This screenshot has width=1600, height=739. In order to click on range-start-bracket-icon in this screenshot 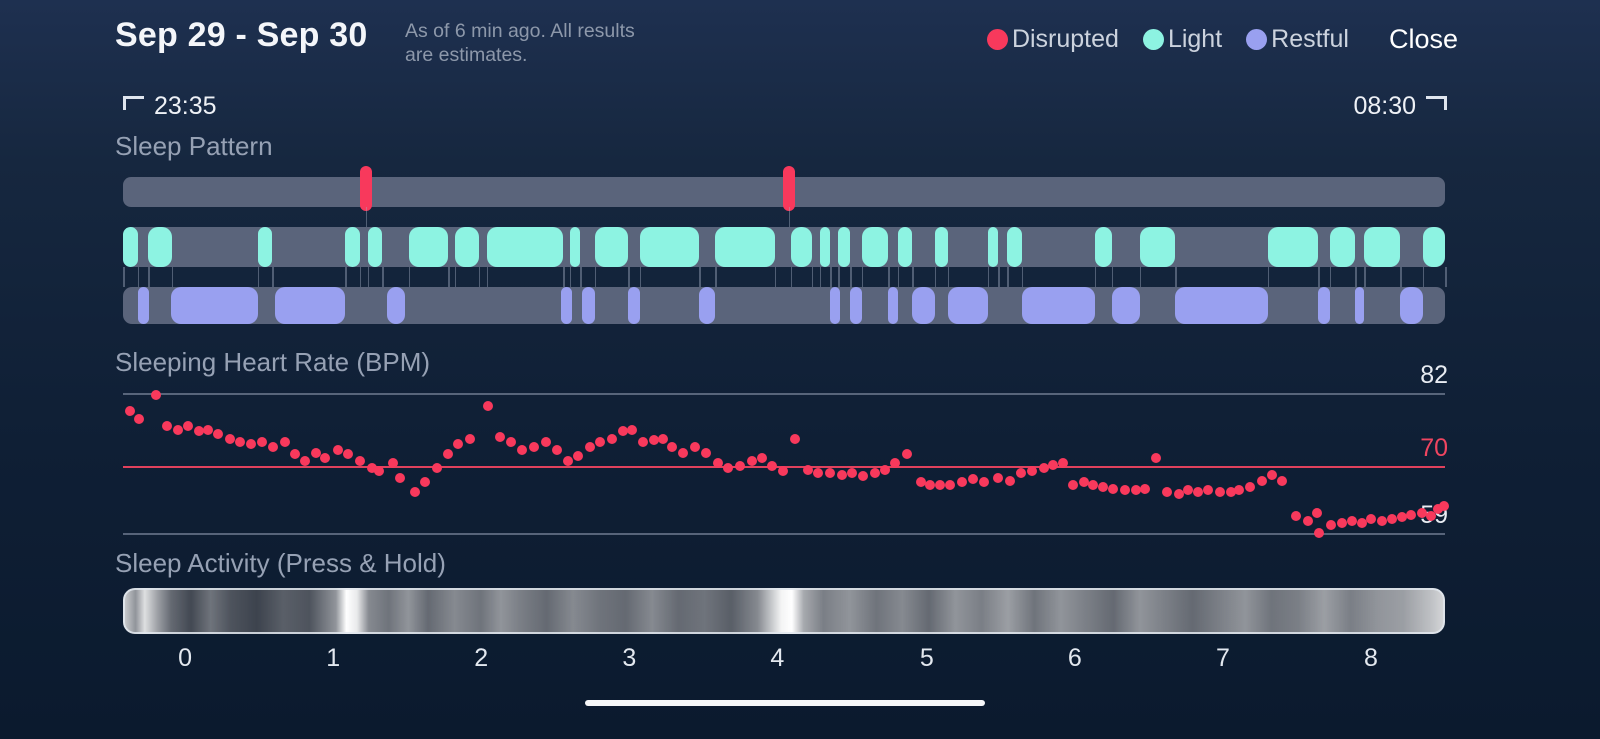, I will do `click(133, 102)`.